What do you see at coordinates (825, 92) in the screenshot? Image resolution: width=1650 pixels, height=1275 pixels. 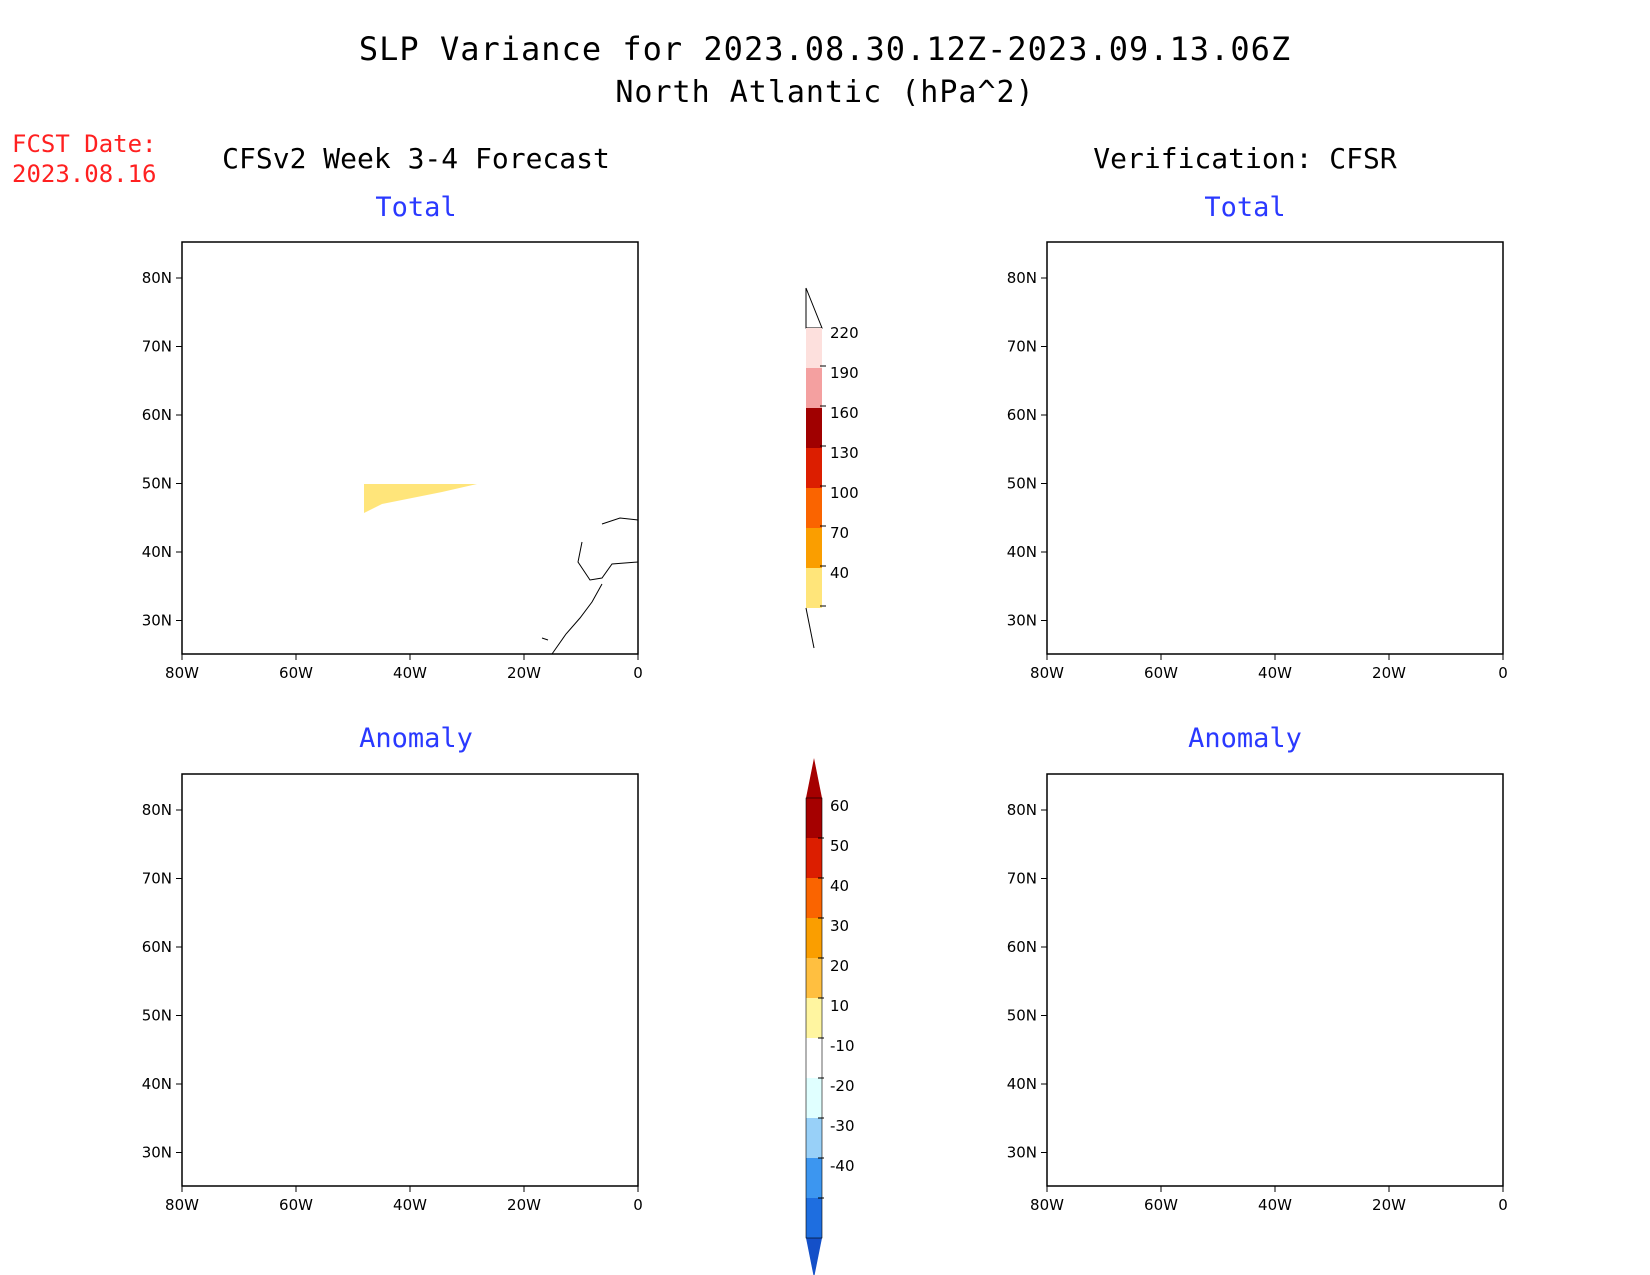 I see `page-subtitle: North Atlantic (hPa^2)` at bounding box center [825, 92].